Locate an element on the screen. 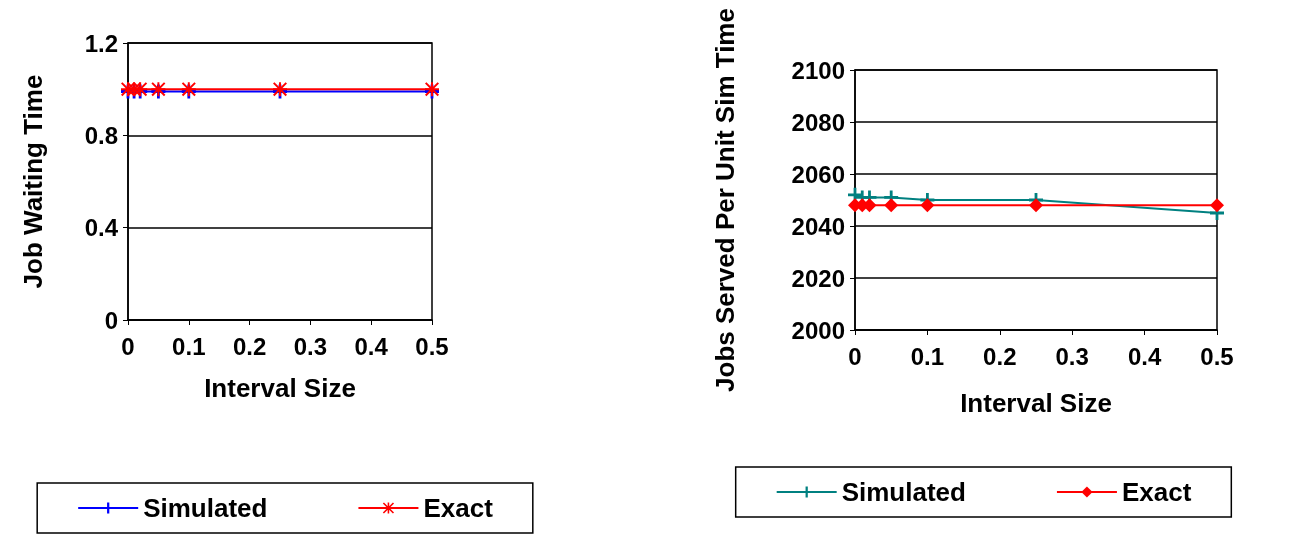  y-axis-title: Jobs Served Per Unit Sim Time is located at coordinates (725, 200).